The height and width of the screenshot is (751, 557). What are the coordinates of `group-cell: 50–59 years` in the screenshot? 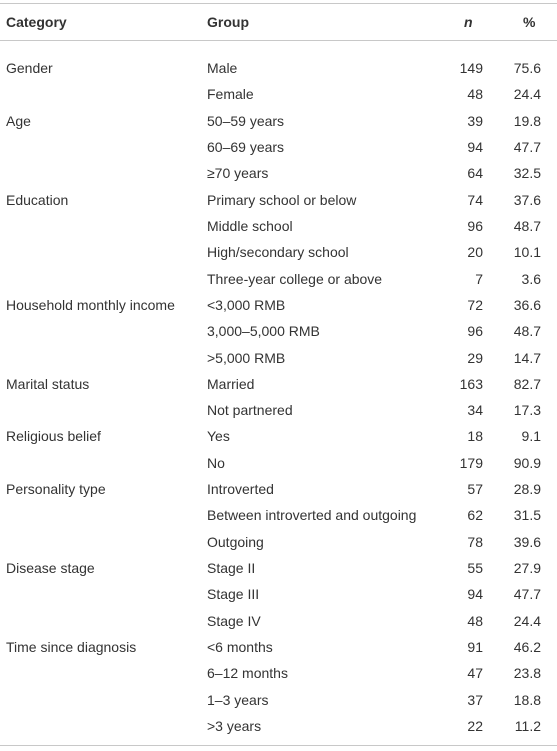 It's located at (246, 120).